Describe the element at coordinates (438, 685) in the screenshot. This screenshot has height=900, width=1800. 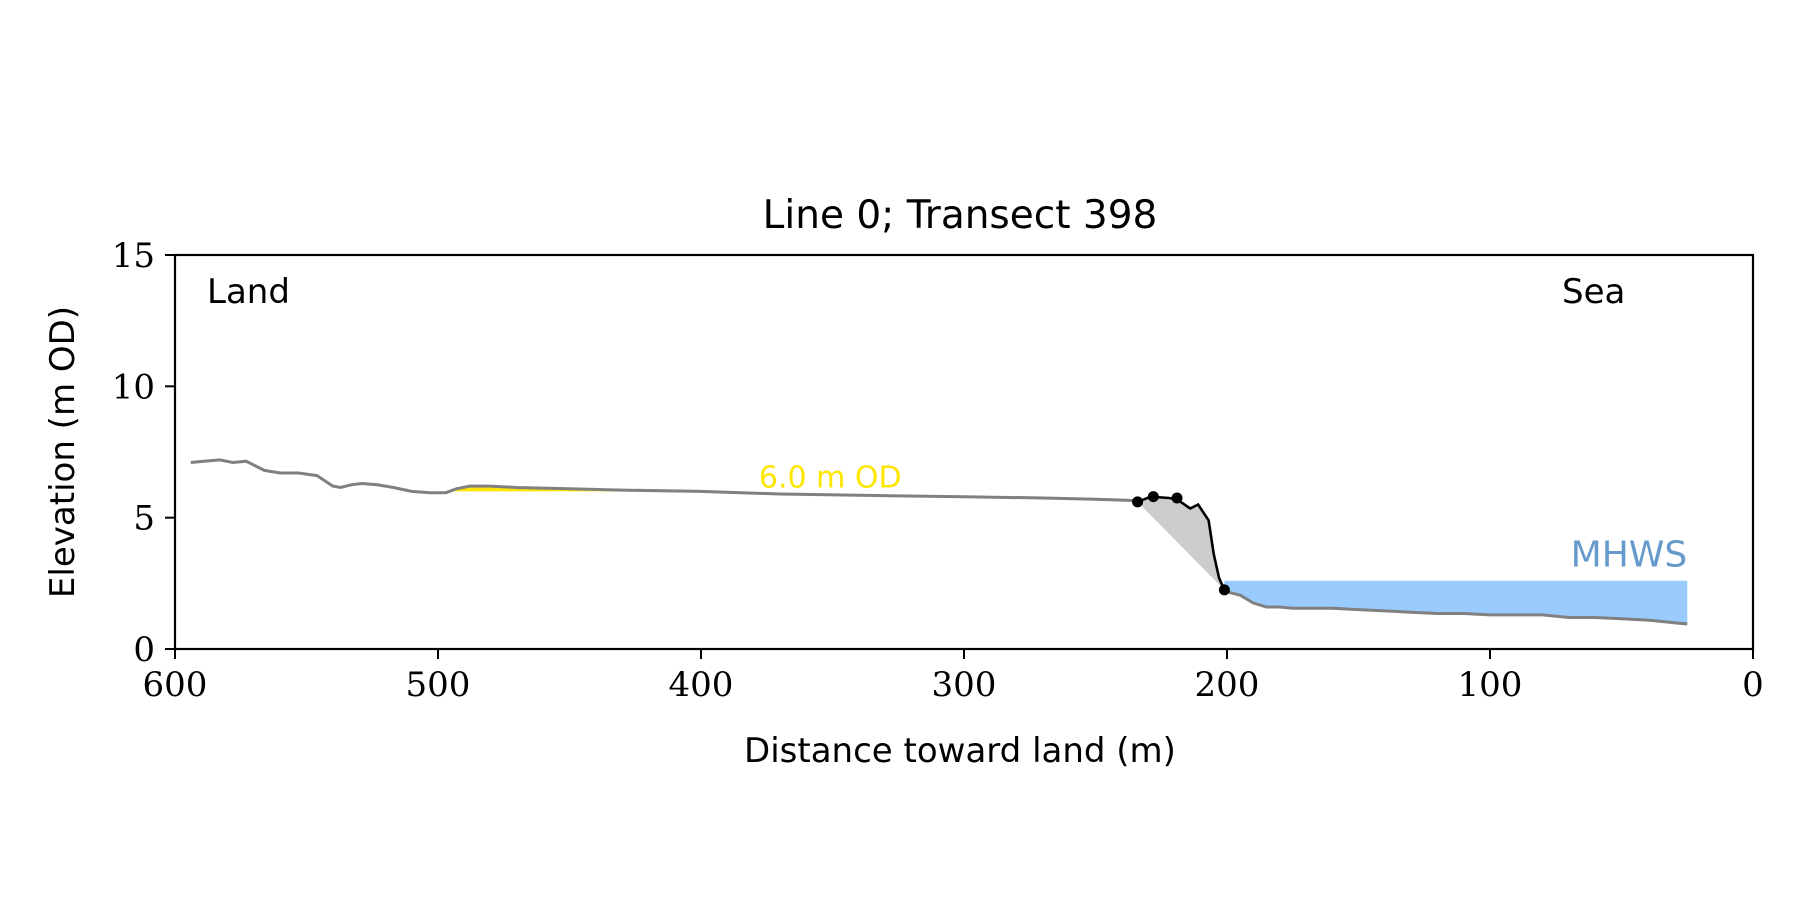
I see `x-tick-label: 500` at that location.